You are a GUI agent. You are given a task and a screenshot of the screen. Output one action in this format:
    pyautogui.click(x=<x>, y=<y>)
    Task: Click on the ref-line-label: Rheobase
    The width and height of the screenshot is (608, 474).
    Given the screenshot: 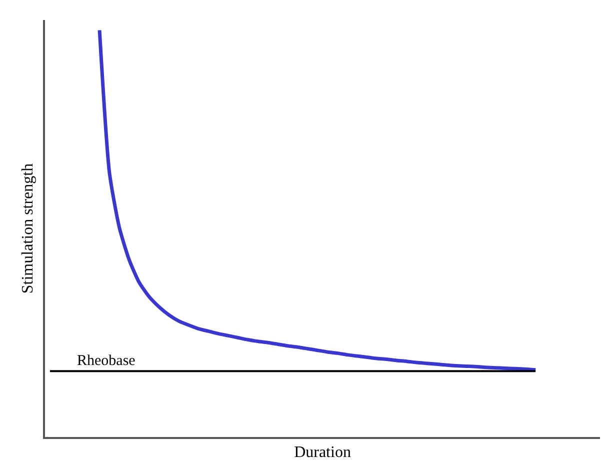 What is the action you would take?
    pyautogui.click(x=106, y=361)
    